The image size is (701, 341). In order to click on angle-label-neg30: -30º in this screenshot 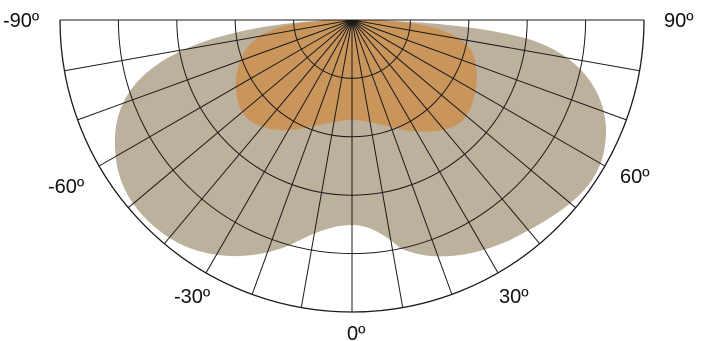, I will do `click(192, 297)`.